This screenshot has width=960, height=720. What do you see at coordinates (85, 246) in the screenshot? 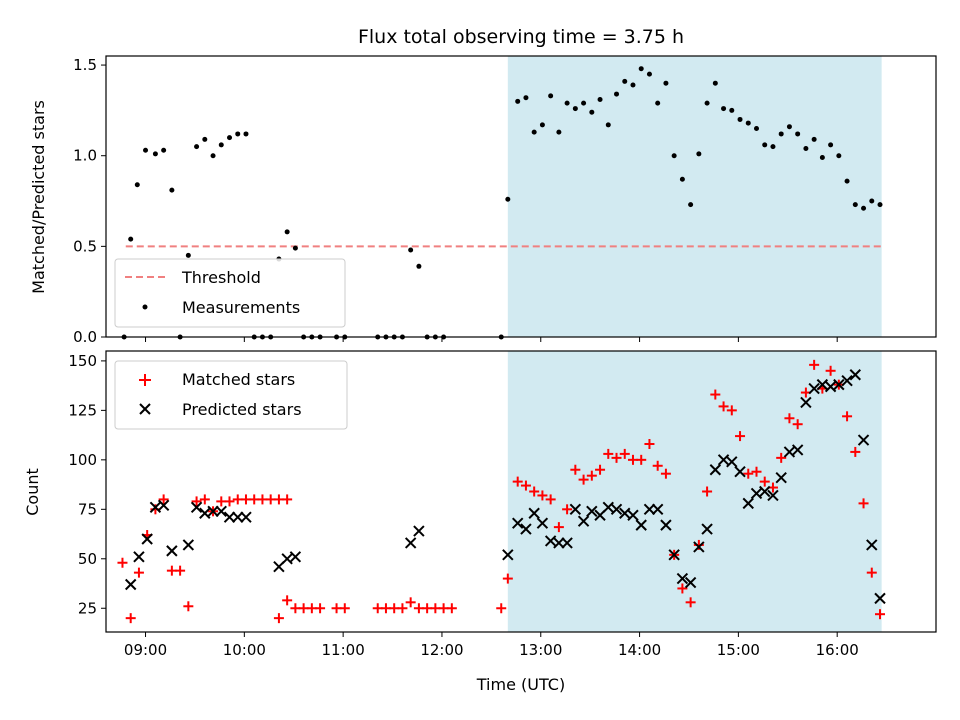
I see `y-tick-label: 0.5` at bounding box center [85, 246].